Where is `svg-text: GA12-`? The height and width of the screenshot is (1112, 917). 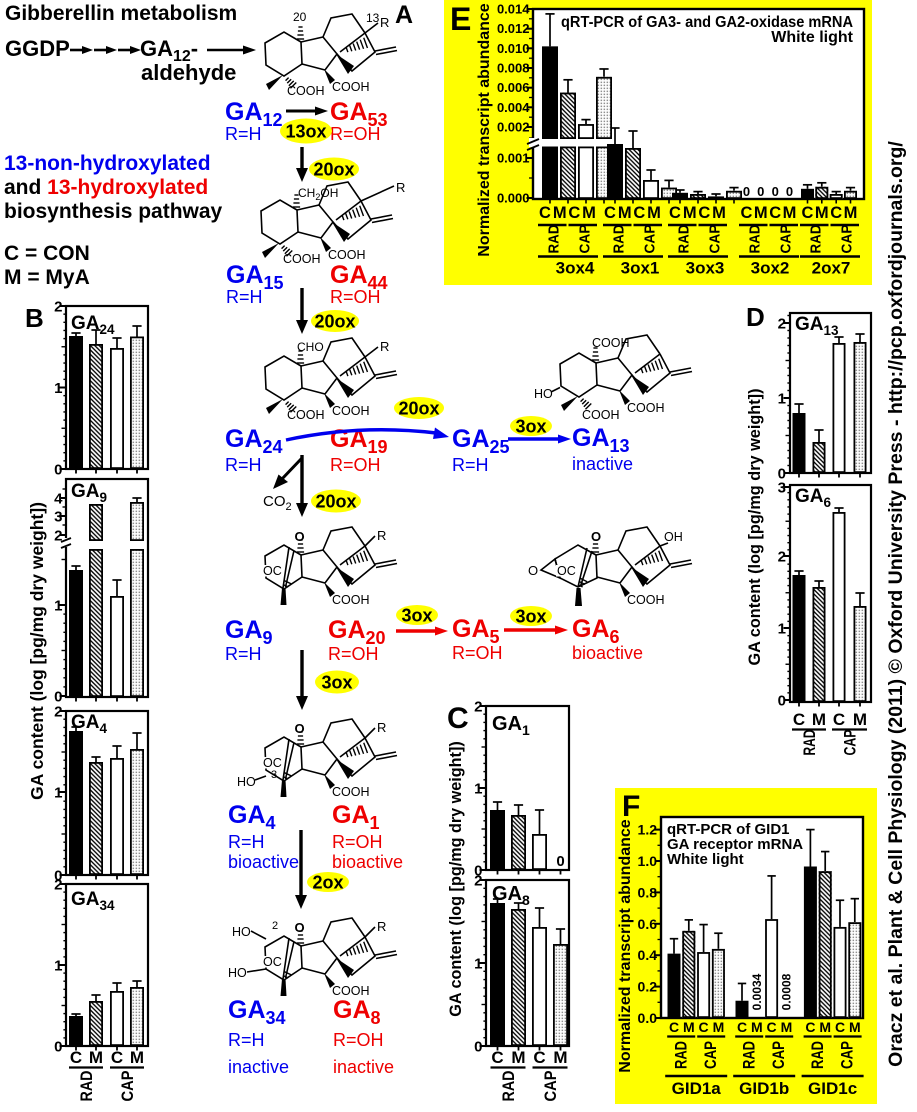 svg-text: GA12- is located at coordinates (169, 50).